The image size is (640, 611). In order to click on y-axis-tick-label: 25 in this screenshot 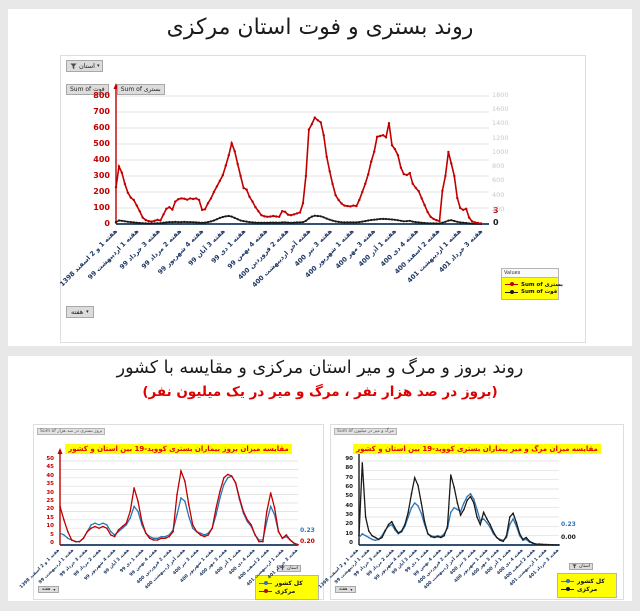, I will do `click(50, 501)`.